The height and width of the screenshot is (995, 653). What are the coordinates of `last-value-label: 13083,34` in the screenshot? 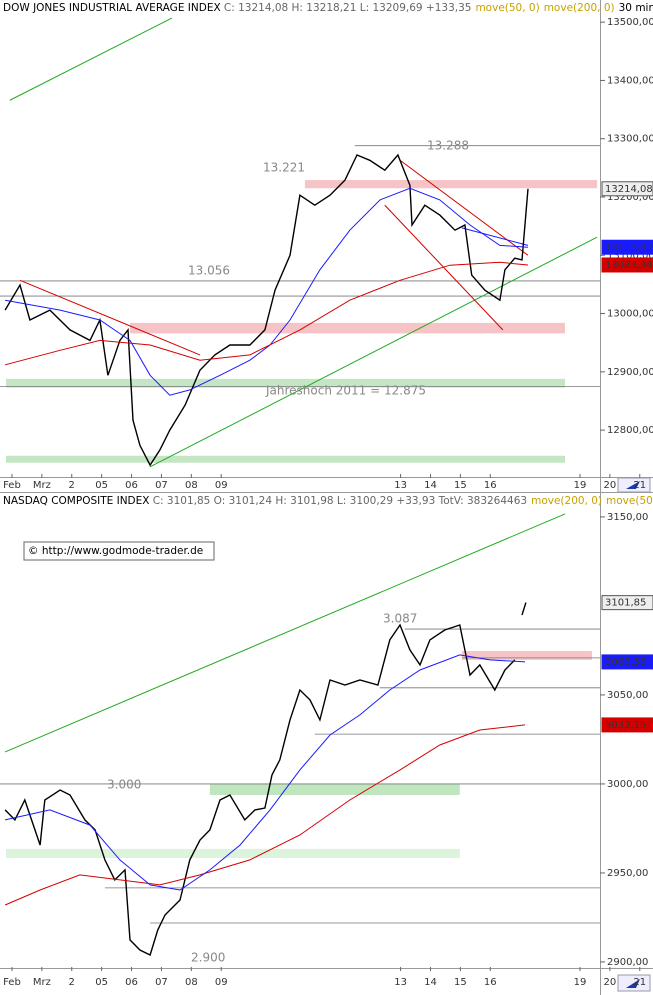 It's located at (629, 265).